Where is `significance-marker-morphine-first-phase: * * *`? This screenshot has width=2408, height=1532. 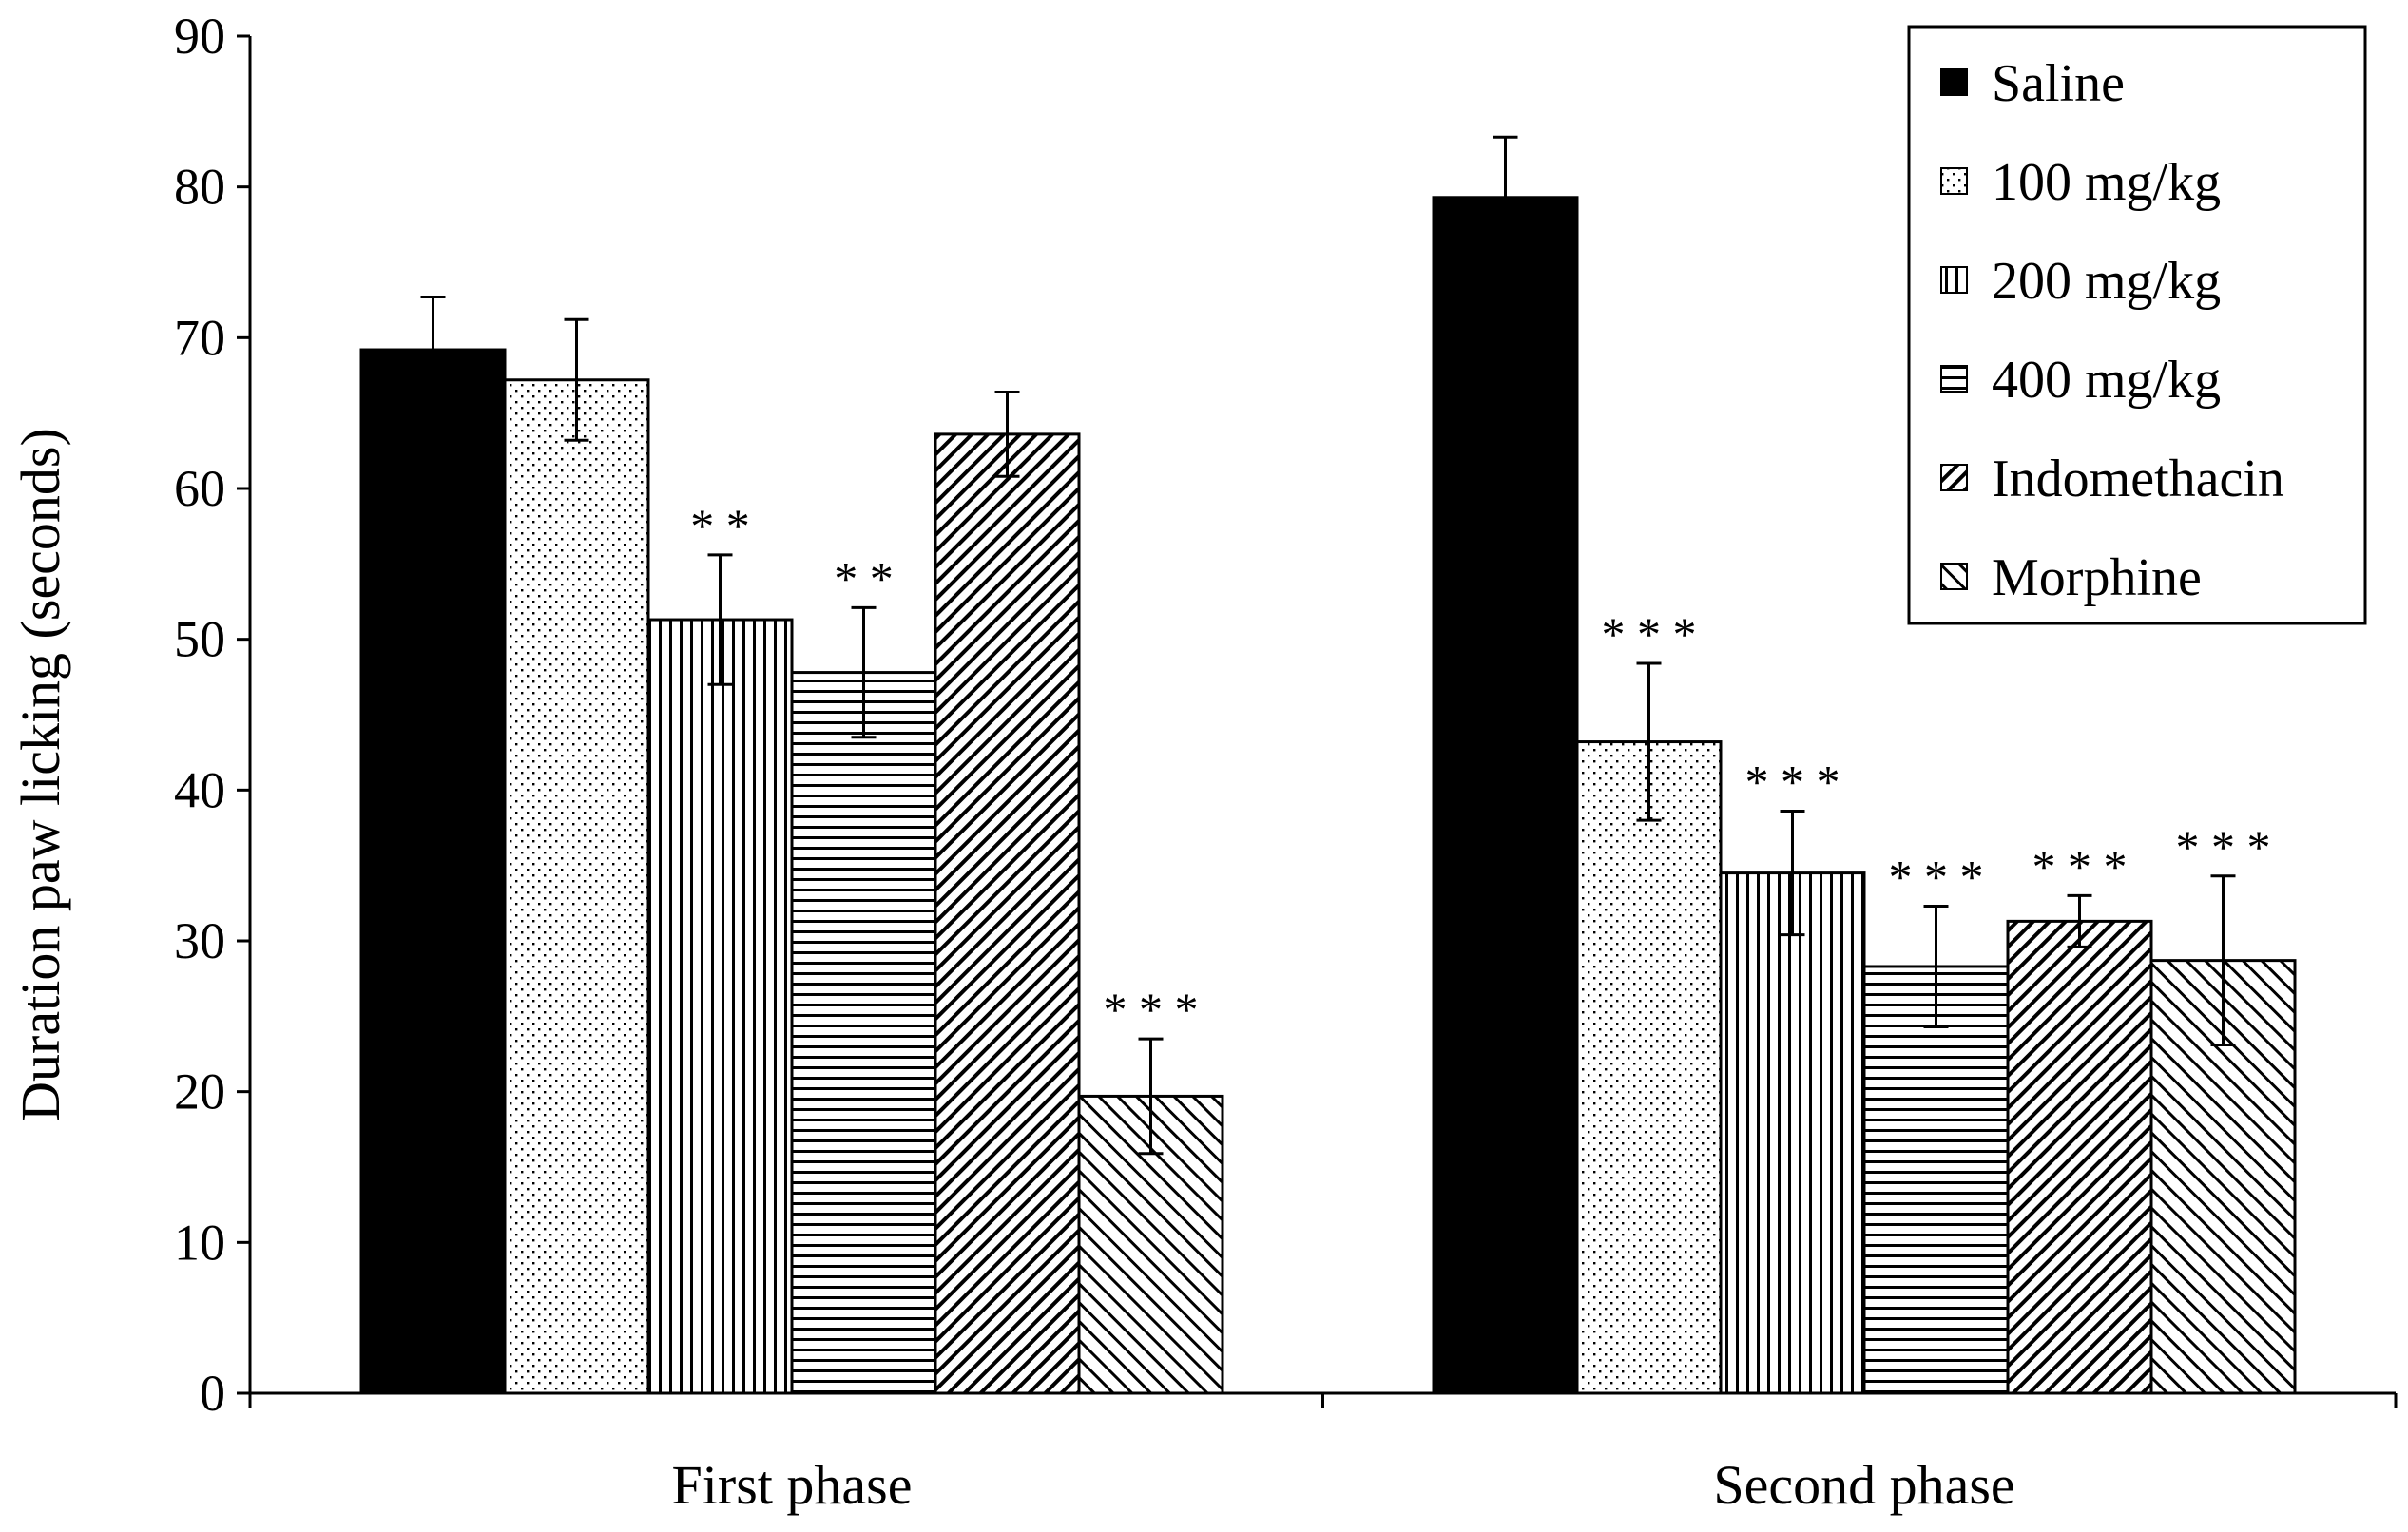 significance-marker-morphine-first-phase: * * * is located at coordinates (1151, 1009).